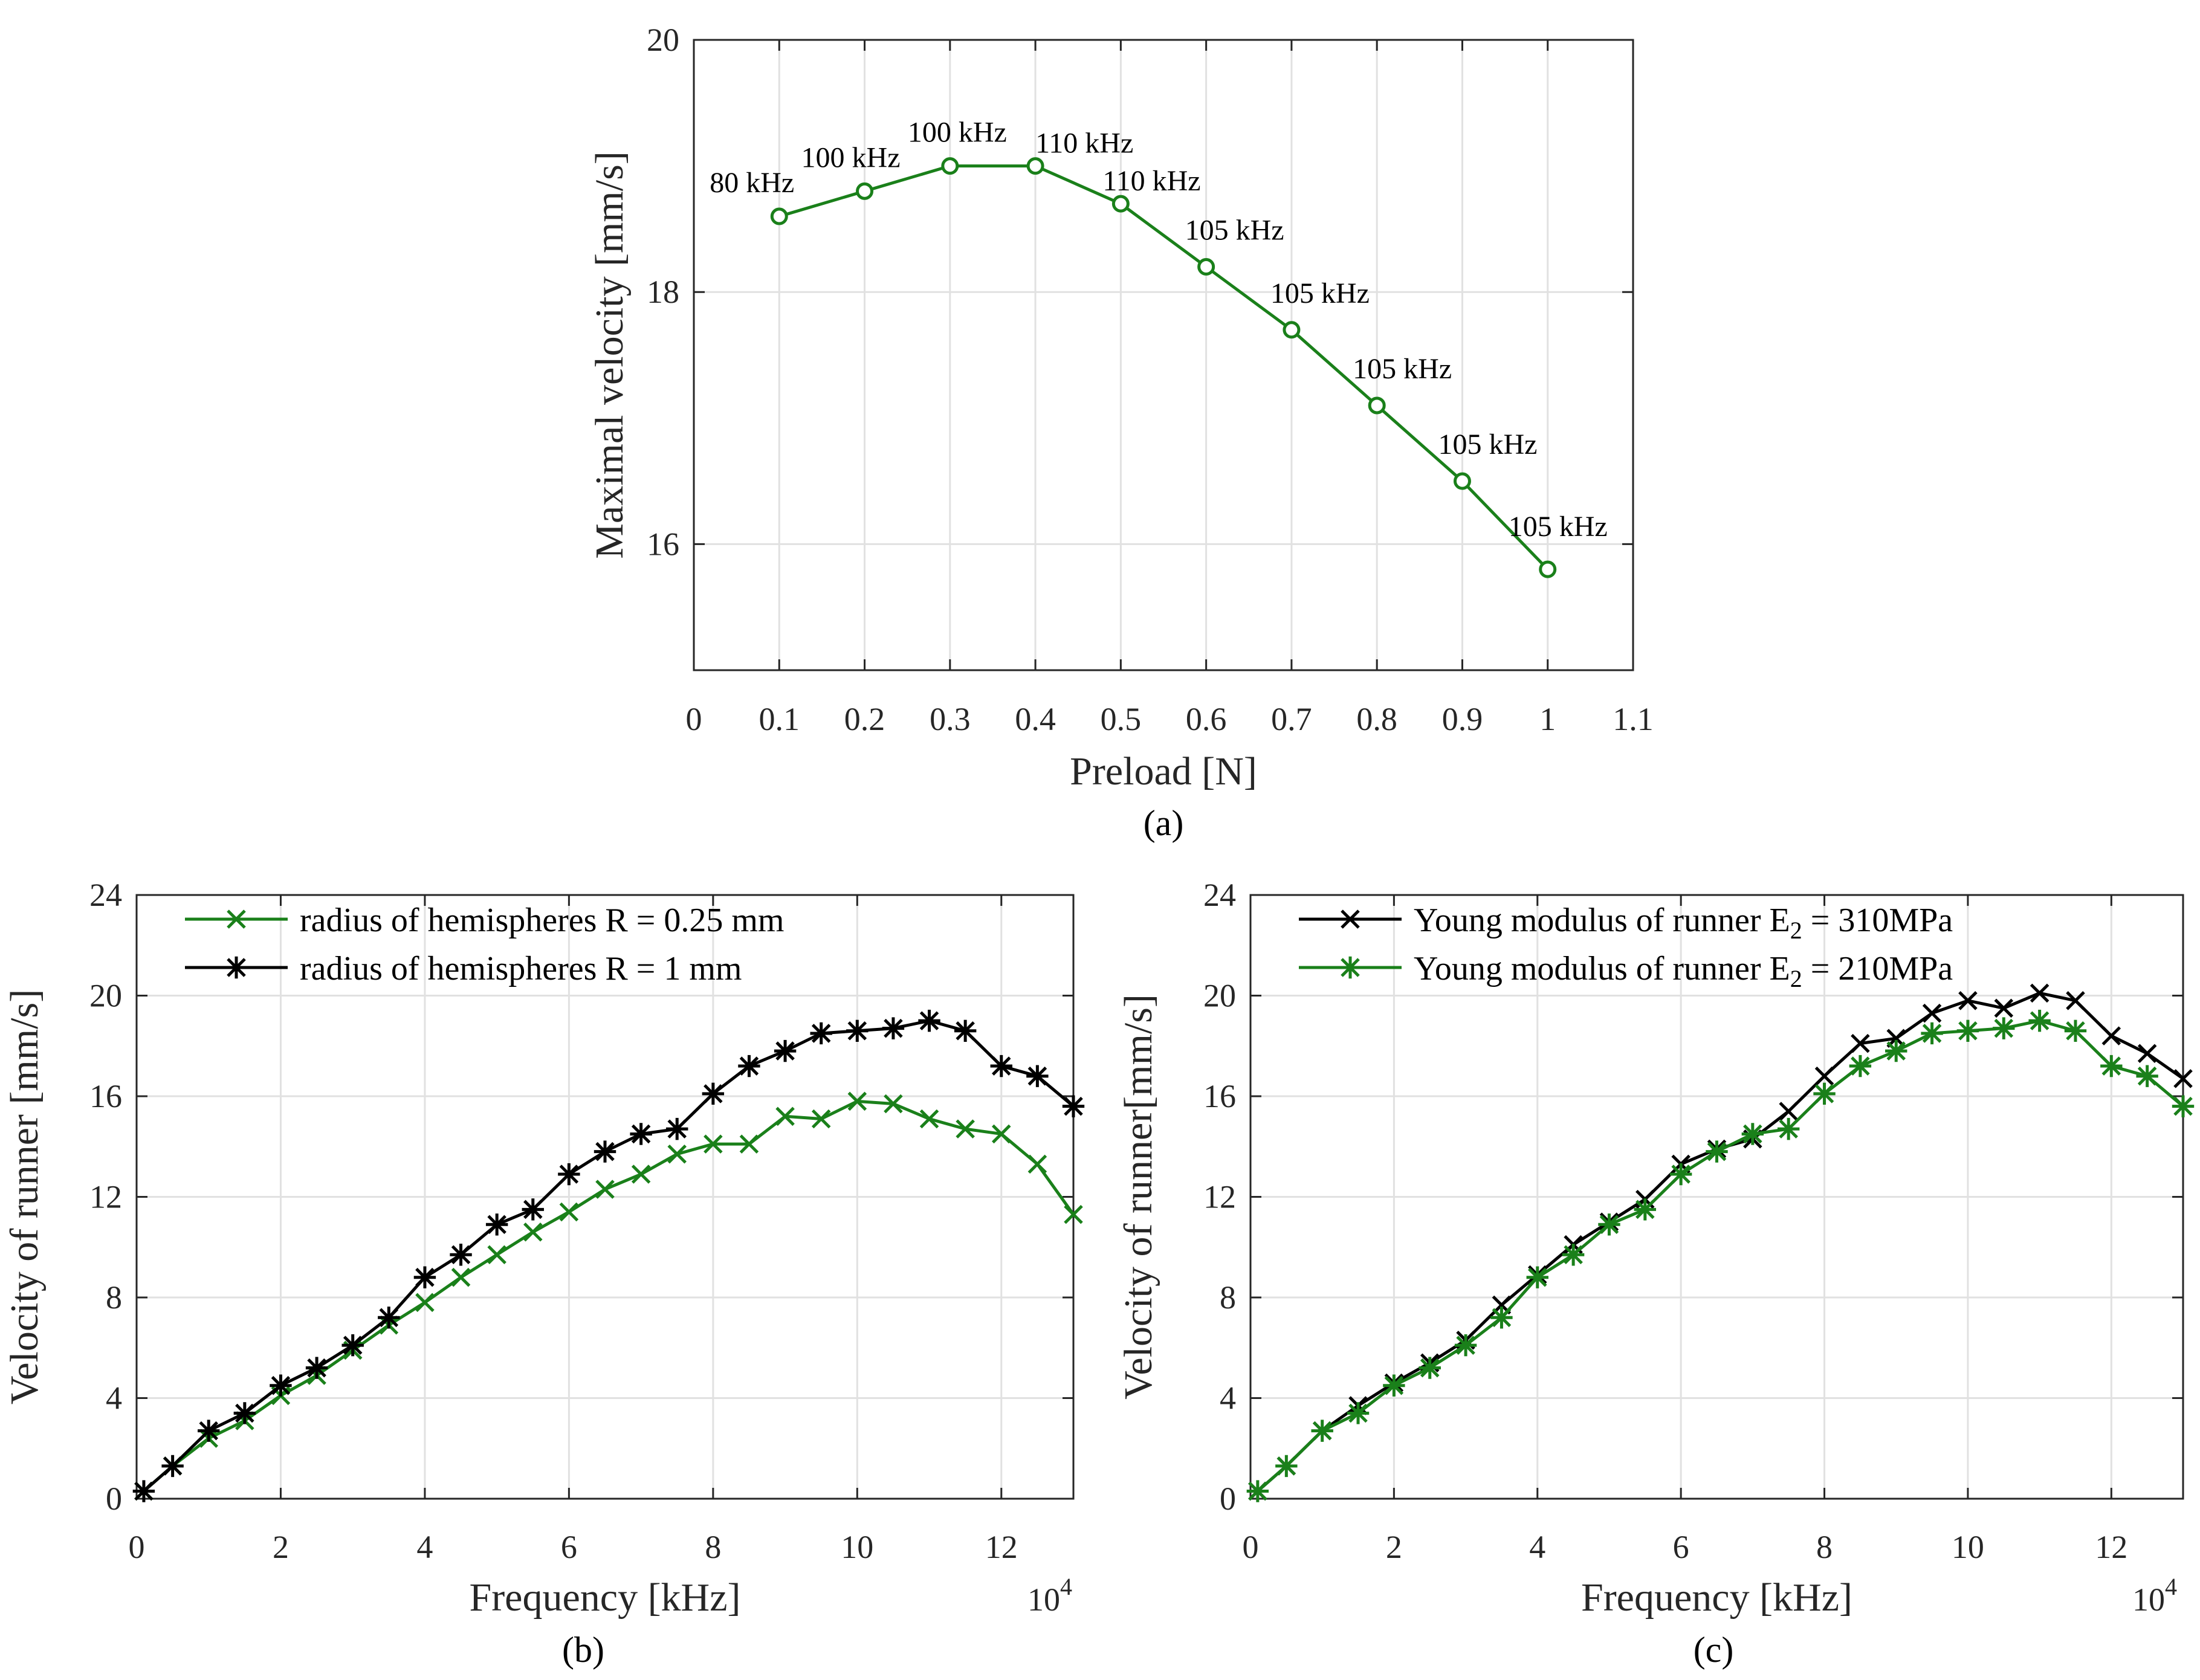 Image resolution: width=2200 pixels, height=1680 pixels. I want to click on x-tick-label: 0.5, so click(1121, 719).